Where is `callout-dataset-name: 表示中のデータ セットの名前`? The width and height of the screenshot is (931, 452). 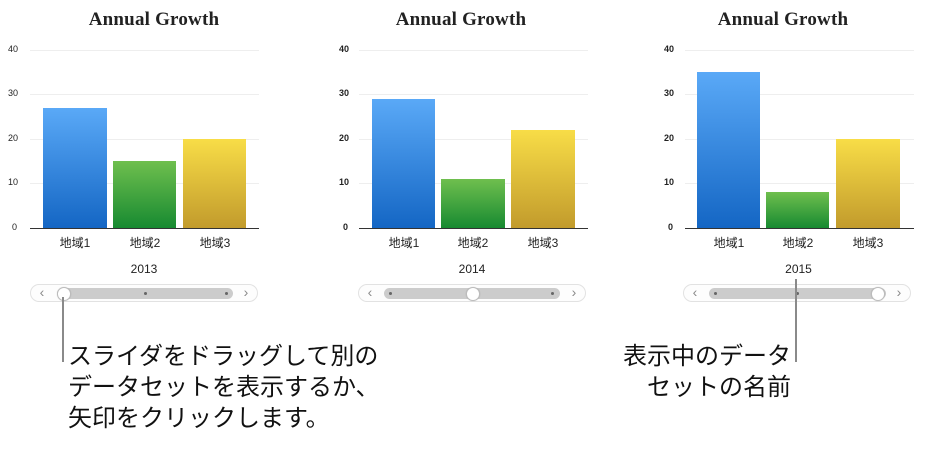 callout-dataset-name: 表示中のデータ セットの名前 is located at coordinates (698, 372).